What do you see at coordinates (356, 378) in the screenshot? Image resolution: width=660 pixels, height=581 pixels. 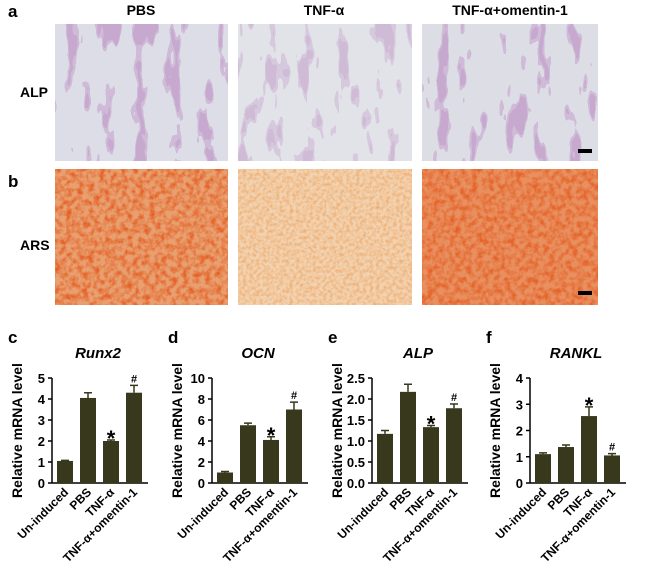 I see `y-tick-label: 2.5` at bounding box center [356, 378].